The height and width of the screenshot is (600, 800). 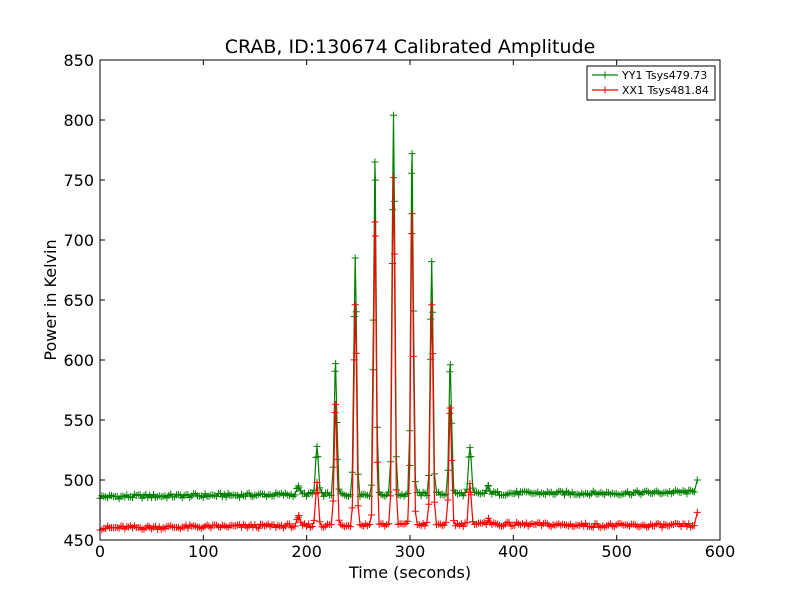 I want to click on x-tick-label: 0, so click(x=100, y=551).